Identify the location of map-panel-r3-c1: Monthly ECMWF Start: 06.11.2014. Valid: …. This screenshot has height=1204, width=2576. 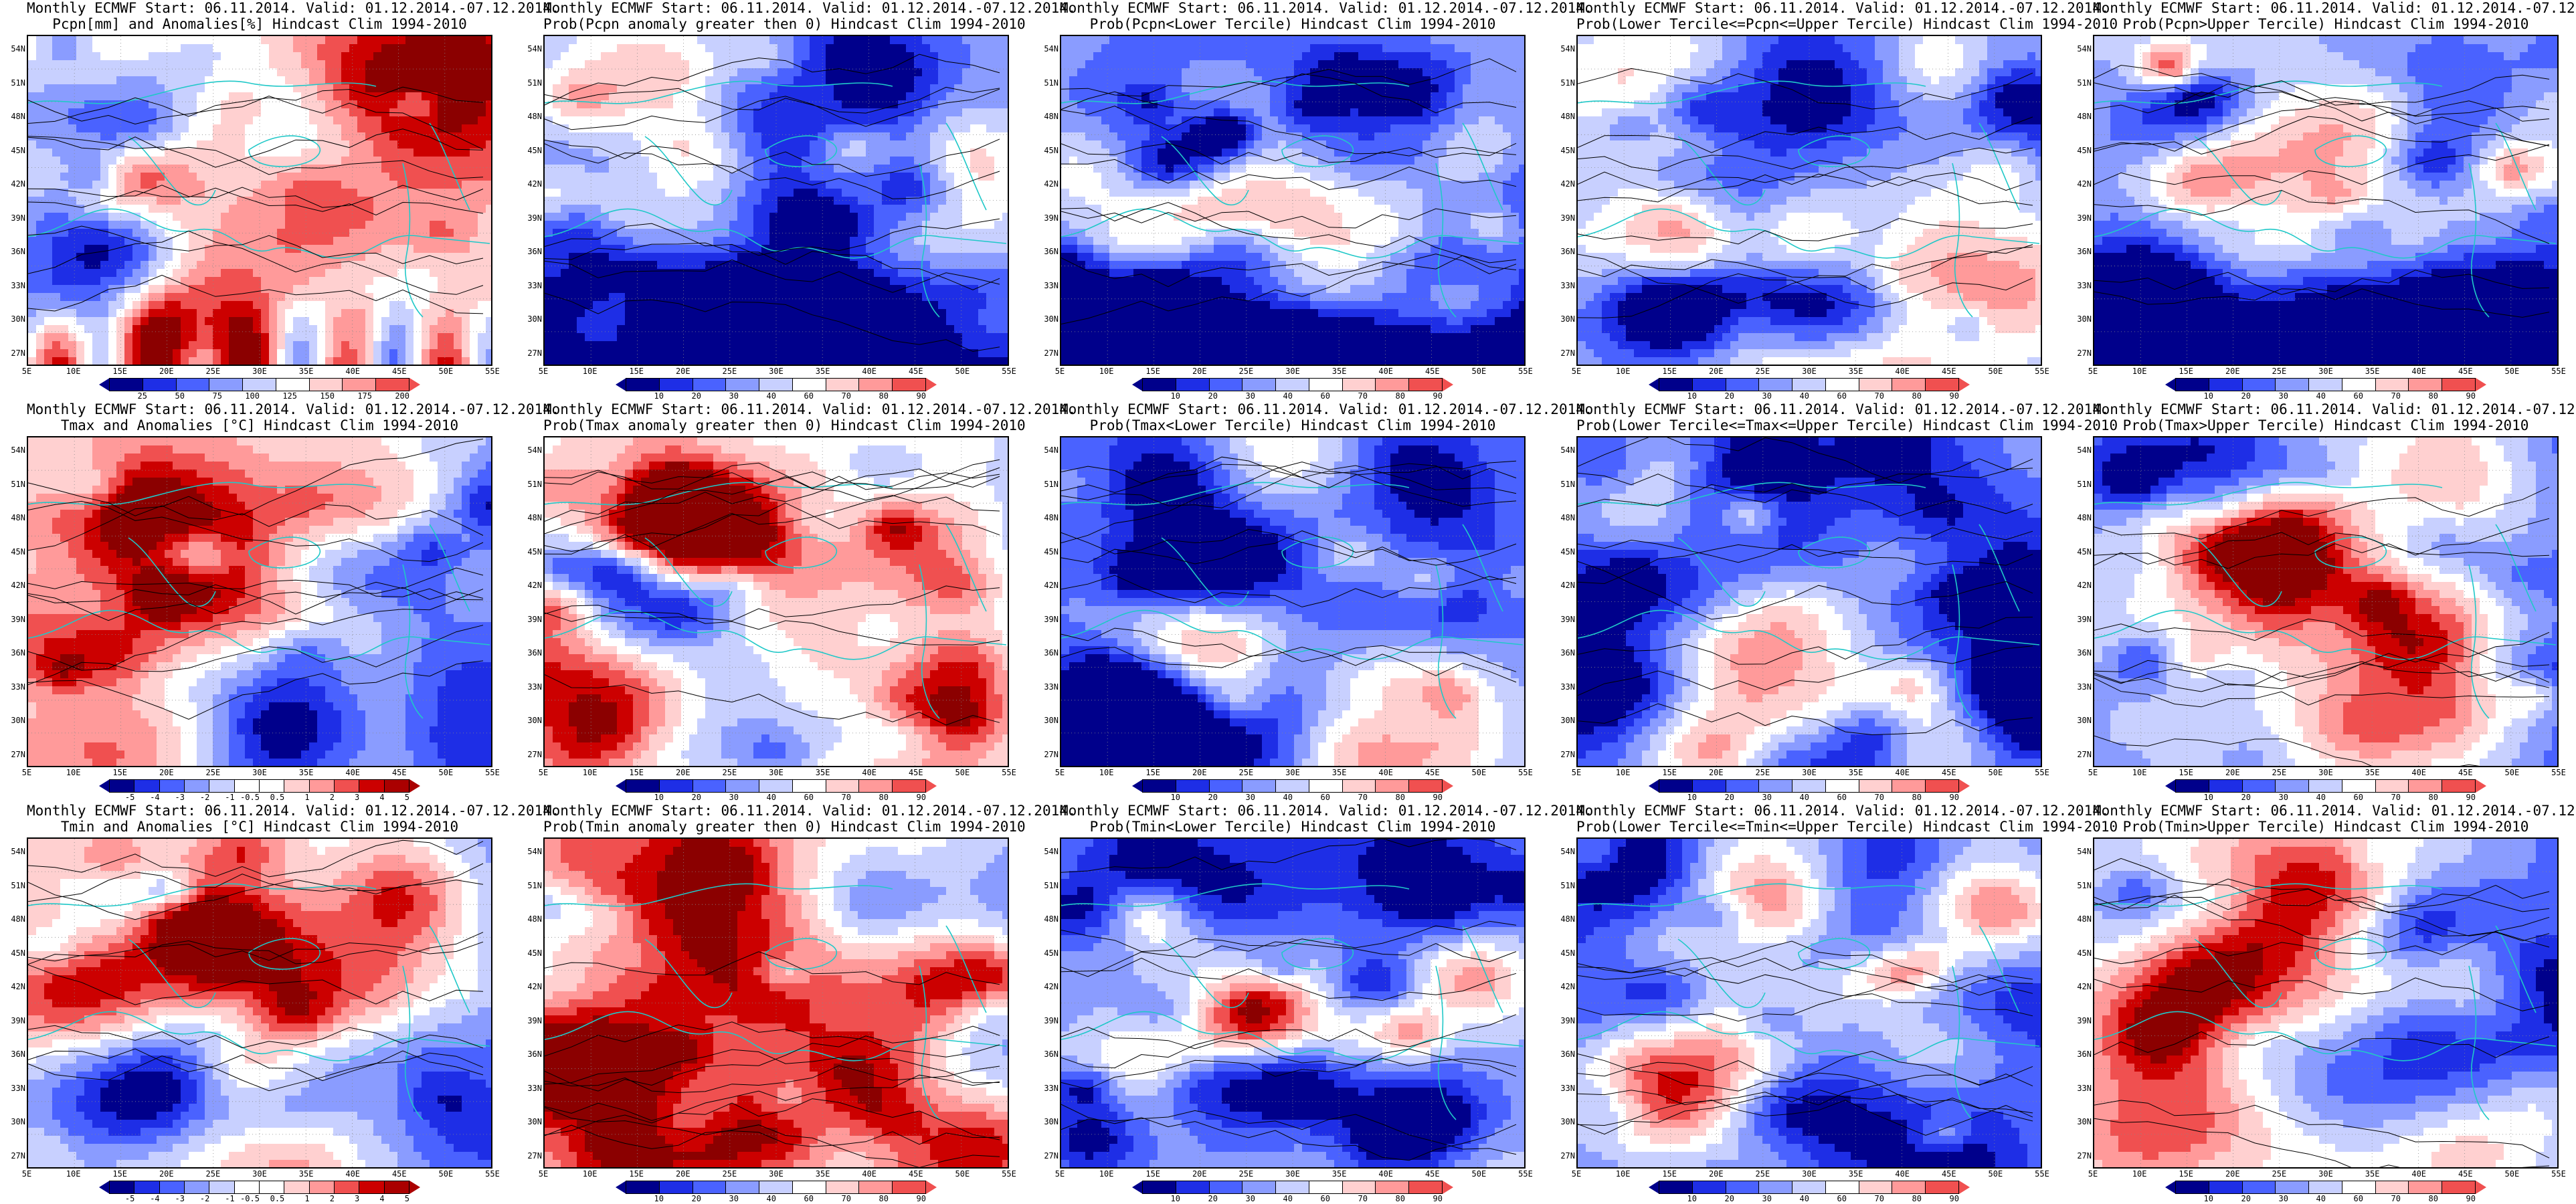
(285, 1003).